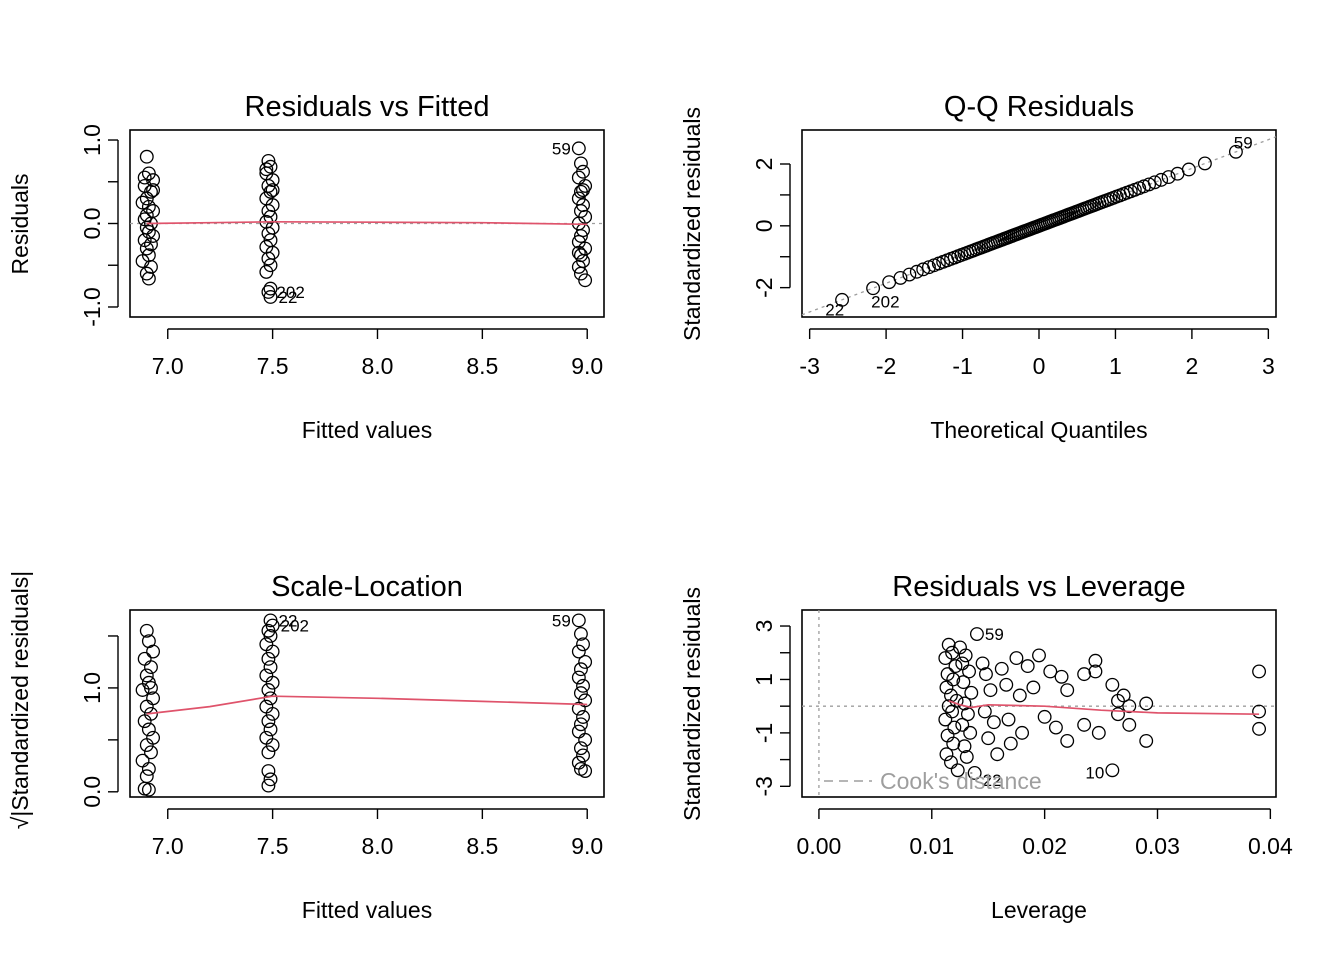  I want to click on point-label: 202, so click(885, 302).